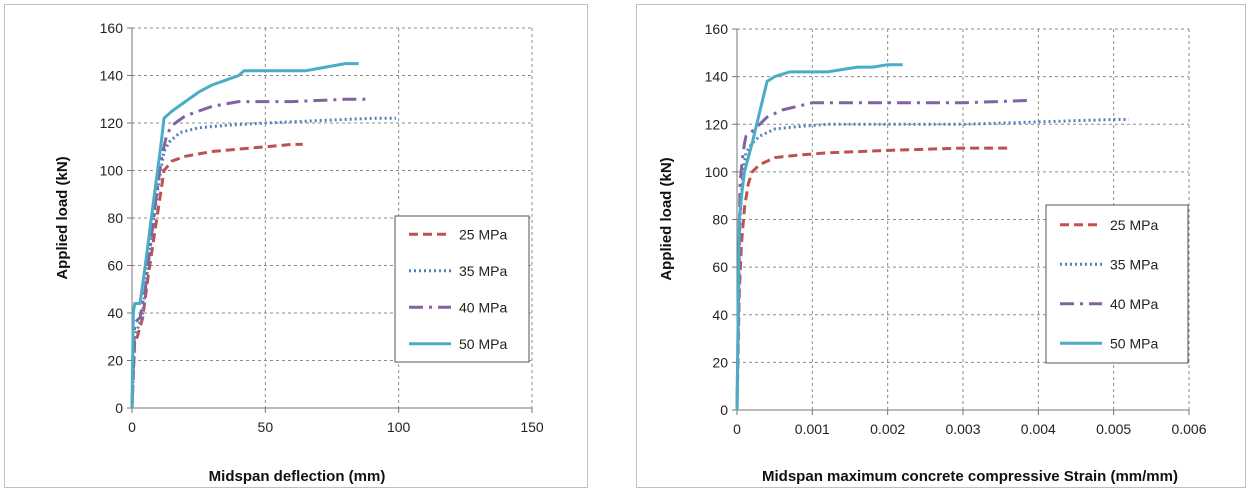  What do you see at coordinates (399, 427) in the screenshot?
I see `x-tick-label: 100` at bounding box center [399, 427].